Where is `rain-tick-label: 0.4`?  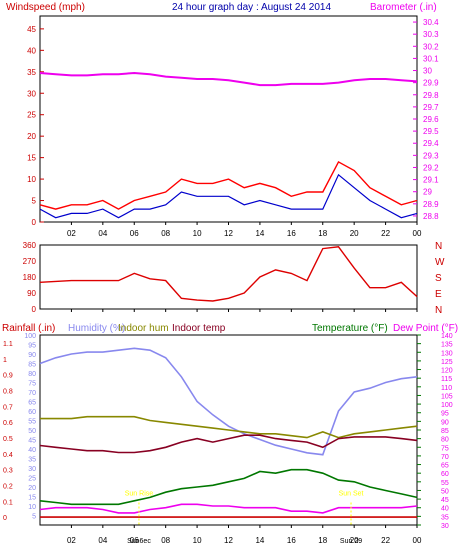 rain-tick-label: 0.4 is located at coordinates (8, 455).